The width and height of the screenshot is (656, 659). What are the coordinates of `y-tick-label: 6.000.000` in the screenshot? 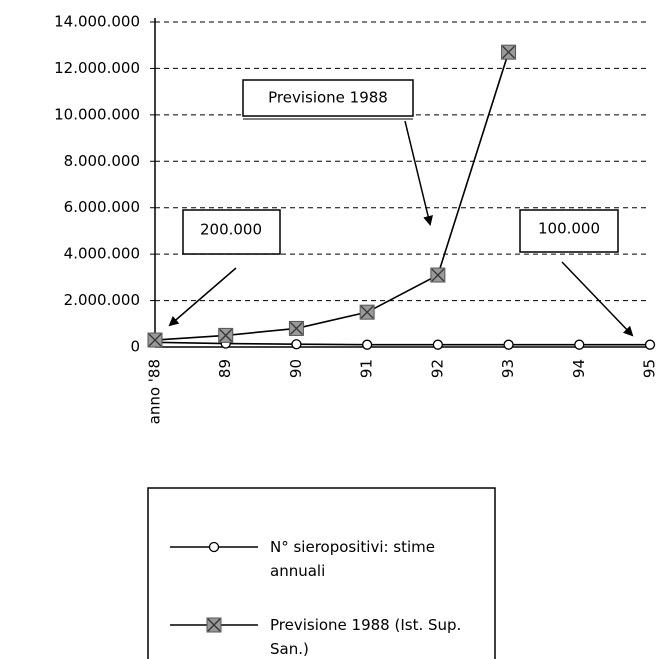 It's located at (102, 207).